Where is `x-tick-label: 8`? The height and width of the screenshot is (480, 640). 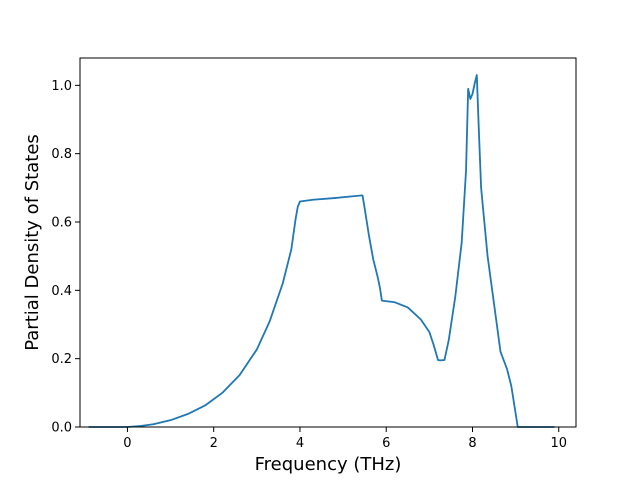
x-tick-label: 8 is located at coordinates (472, 443).